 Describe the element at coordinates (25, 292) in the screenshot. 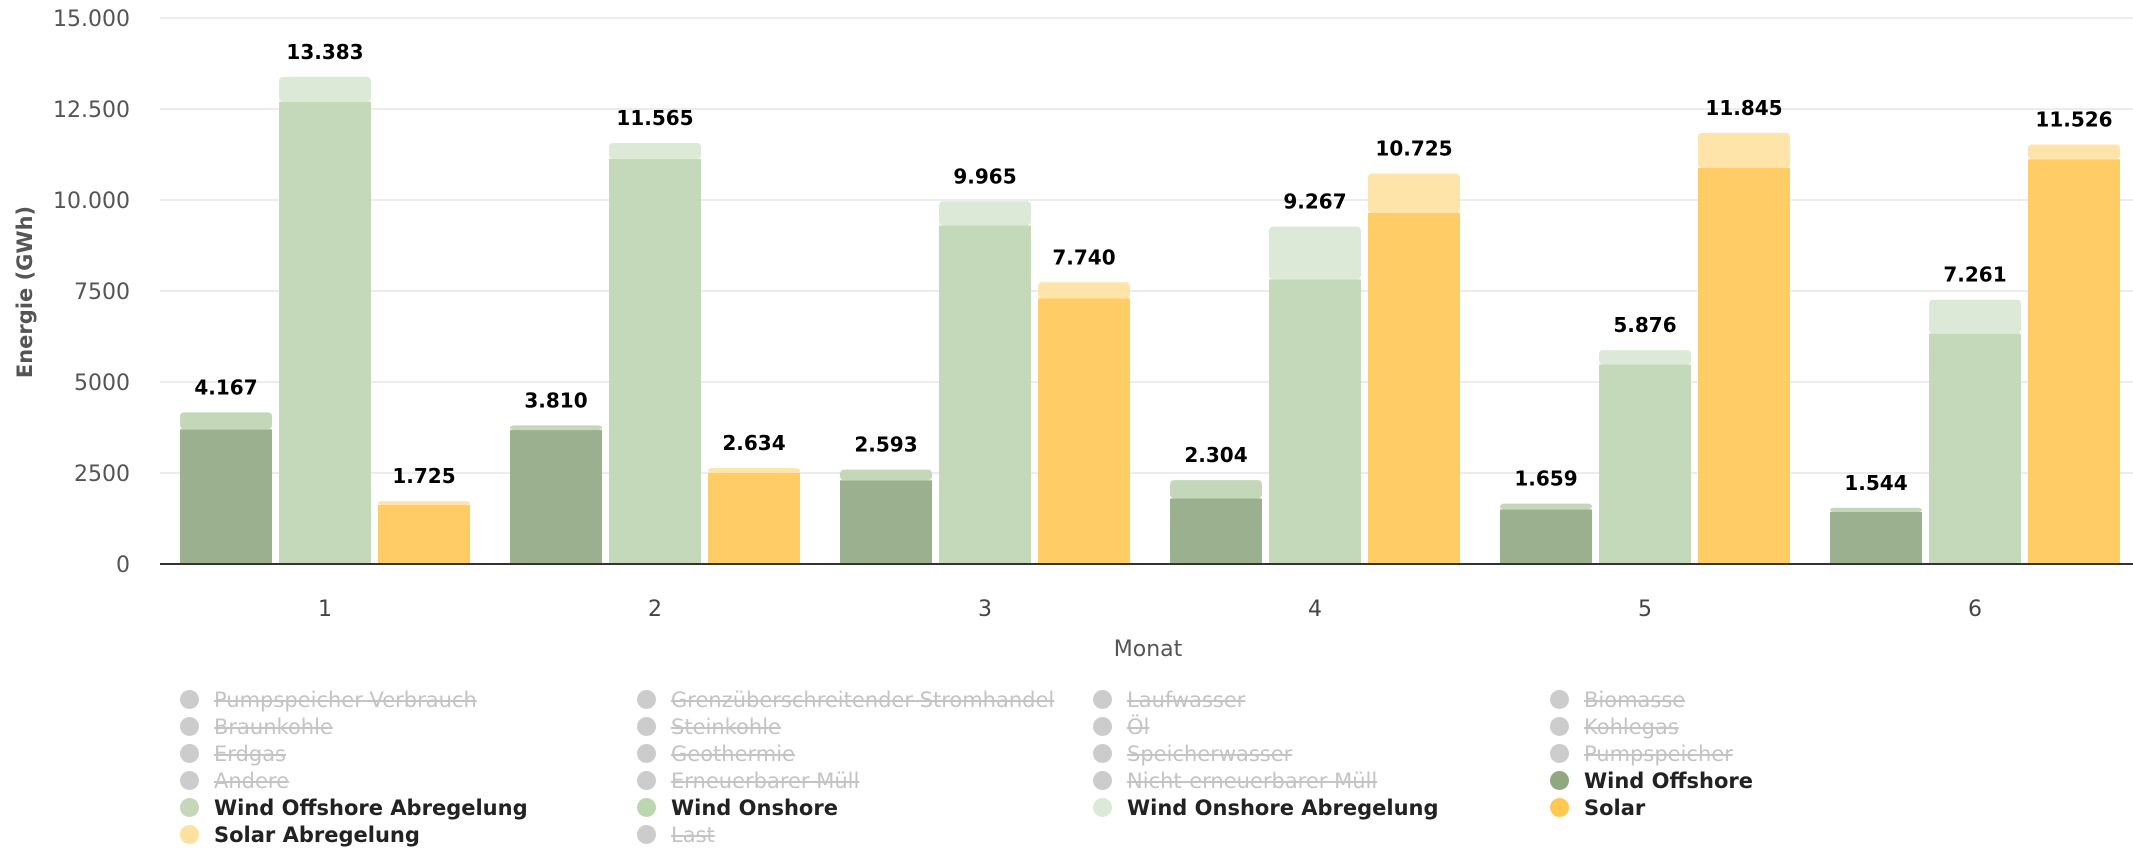

I see `y-axis-title: Energie (GWh)` at that location.